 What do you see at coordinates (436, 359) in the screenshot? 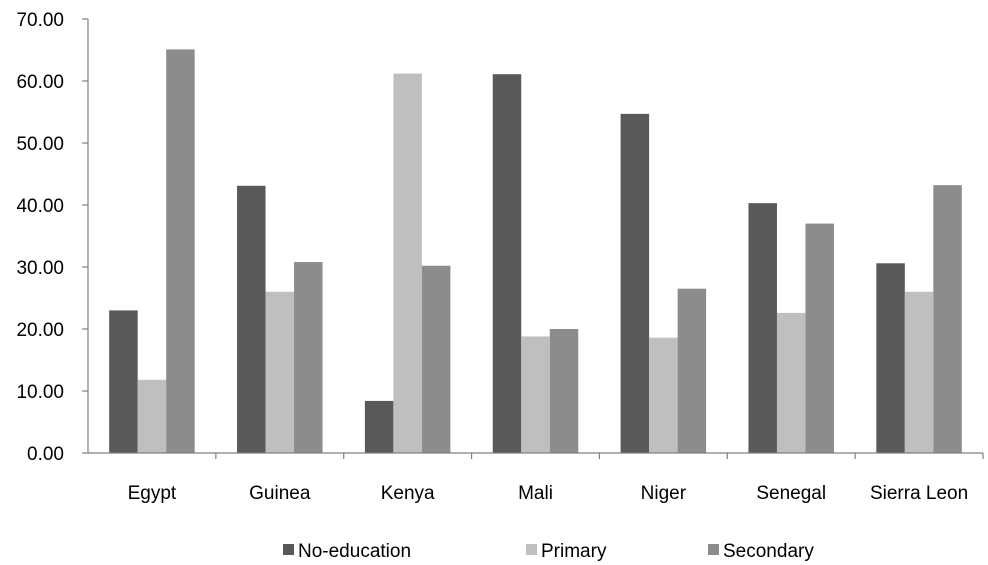
I see `bar-secondary-kenya` at bounding box center [436, 359].